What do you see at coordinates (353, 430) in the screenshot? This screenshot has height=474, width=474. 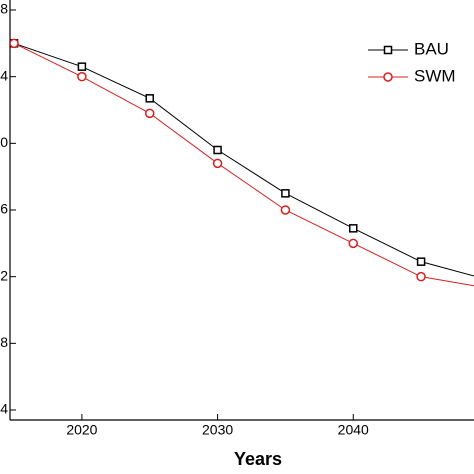 I see `x-tick-label: 2040` at bounding box center [353, 430].